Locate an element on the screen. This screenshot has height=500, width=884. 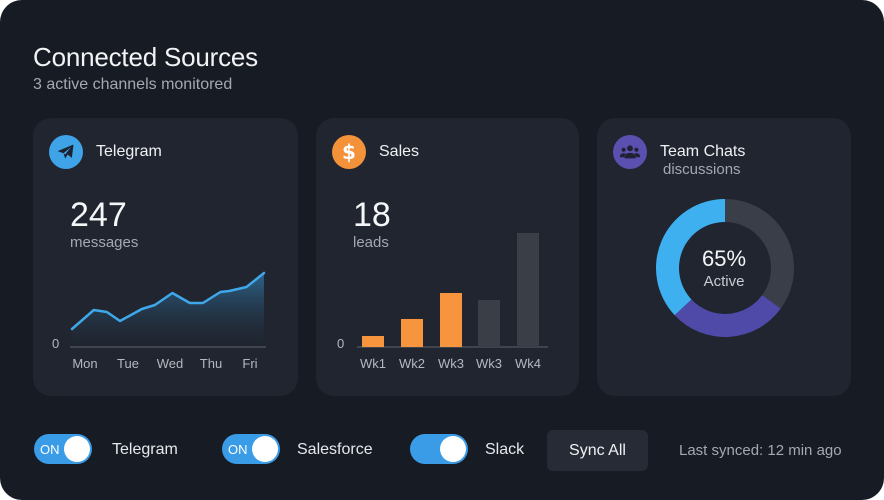
sync-all-button: Sync All is located at coordinates (597, 450).